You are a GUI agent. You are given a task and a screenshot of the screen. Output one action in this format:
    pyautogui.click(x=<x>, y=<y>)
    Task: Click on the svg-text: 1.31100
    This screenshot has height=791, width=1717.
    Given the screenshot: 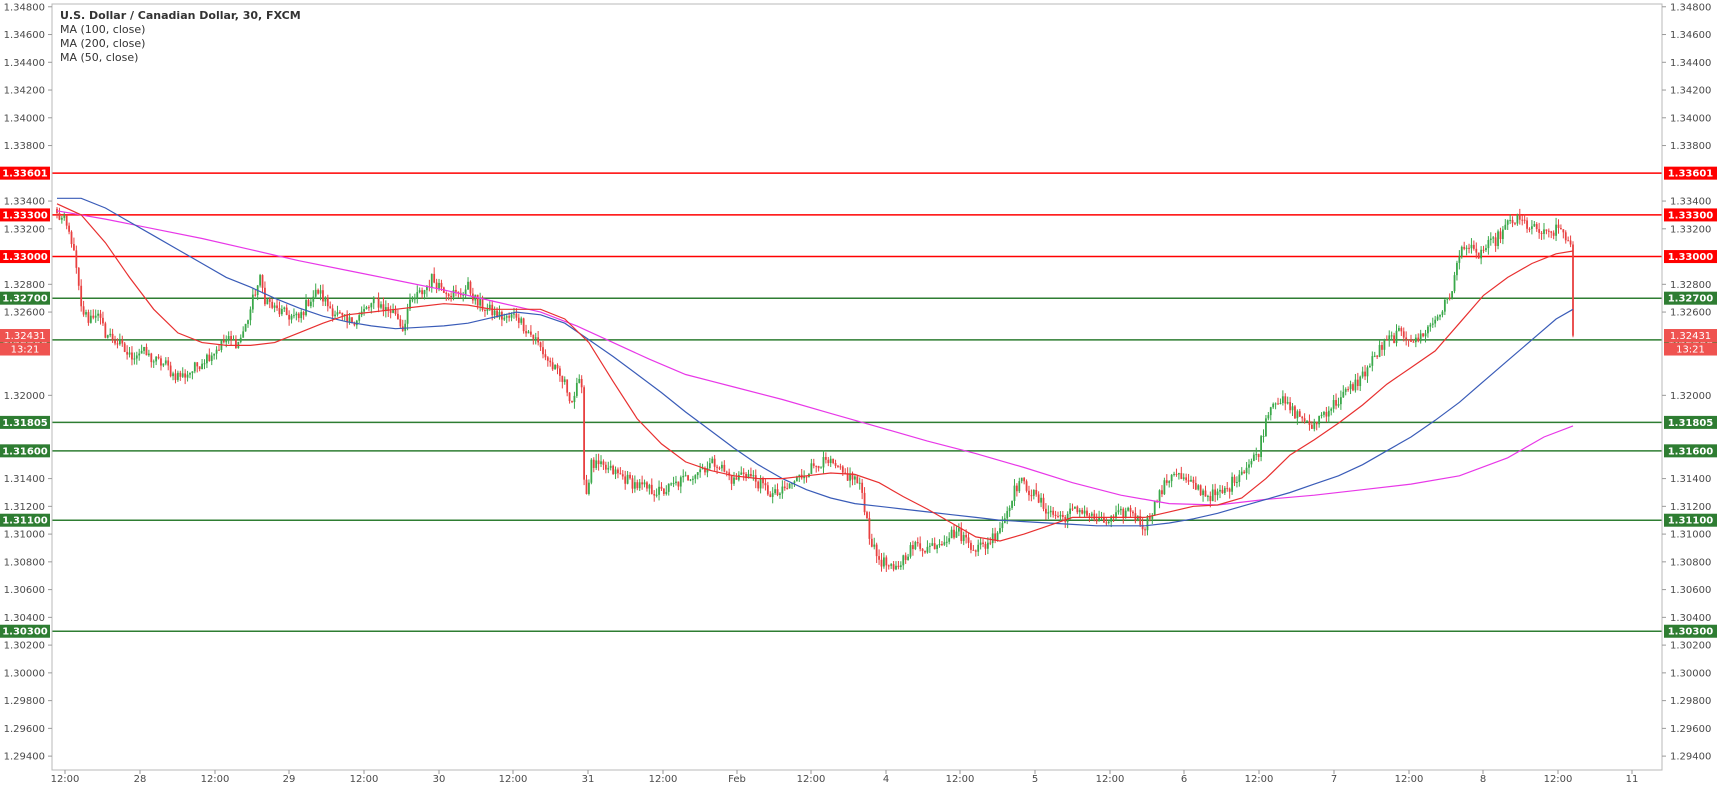 What is the action you would take?
    pyautogui.click(x=25, y=521)
    